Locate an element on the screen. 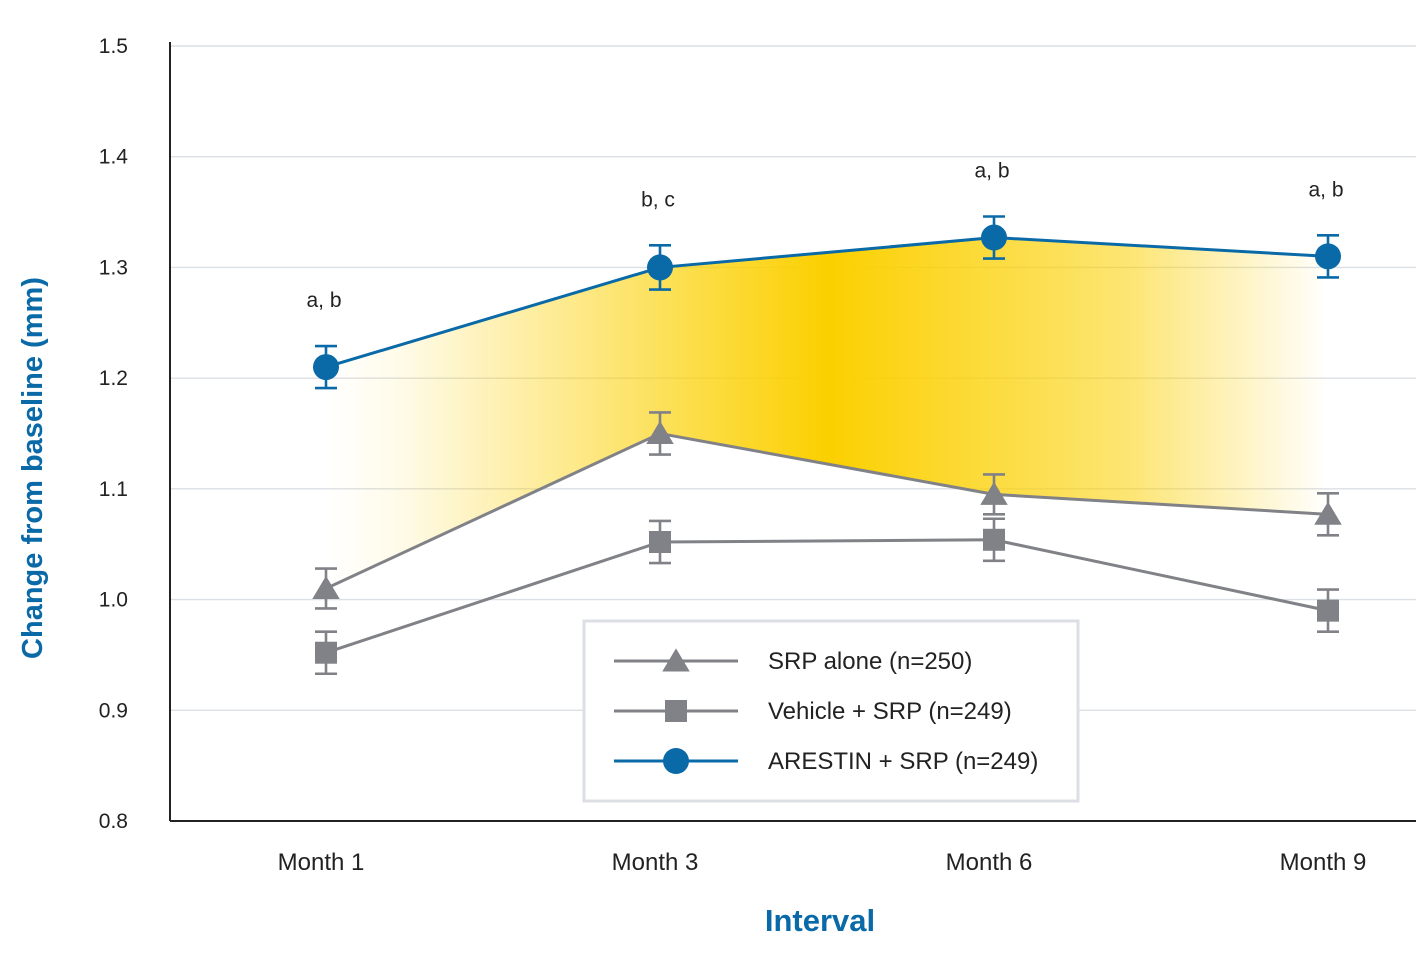 This screenshot has width=1426, height=956. legend-label: ARESTIN + SRP (n=249) is located at coordinates (903, 761).